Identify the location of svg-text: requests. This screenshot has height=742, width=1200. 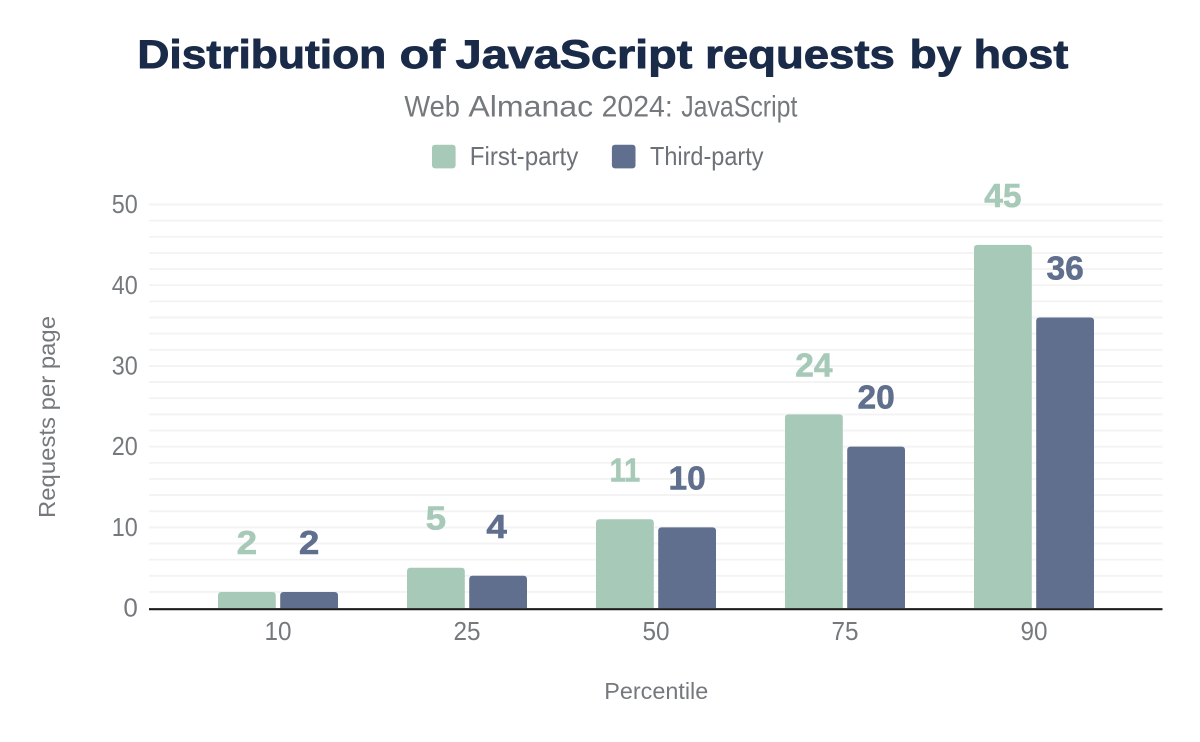
(800, 55).